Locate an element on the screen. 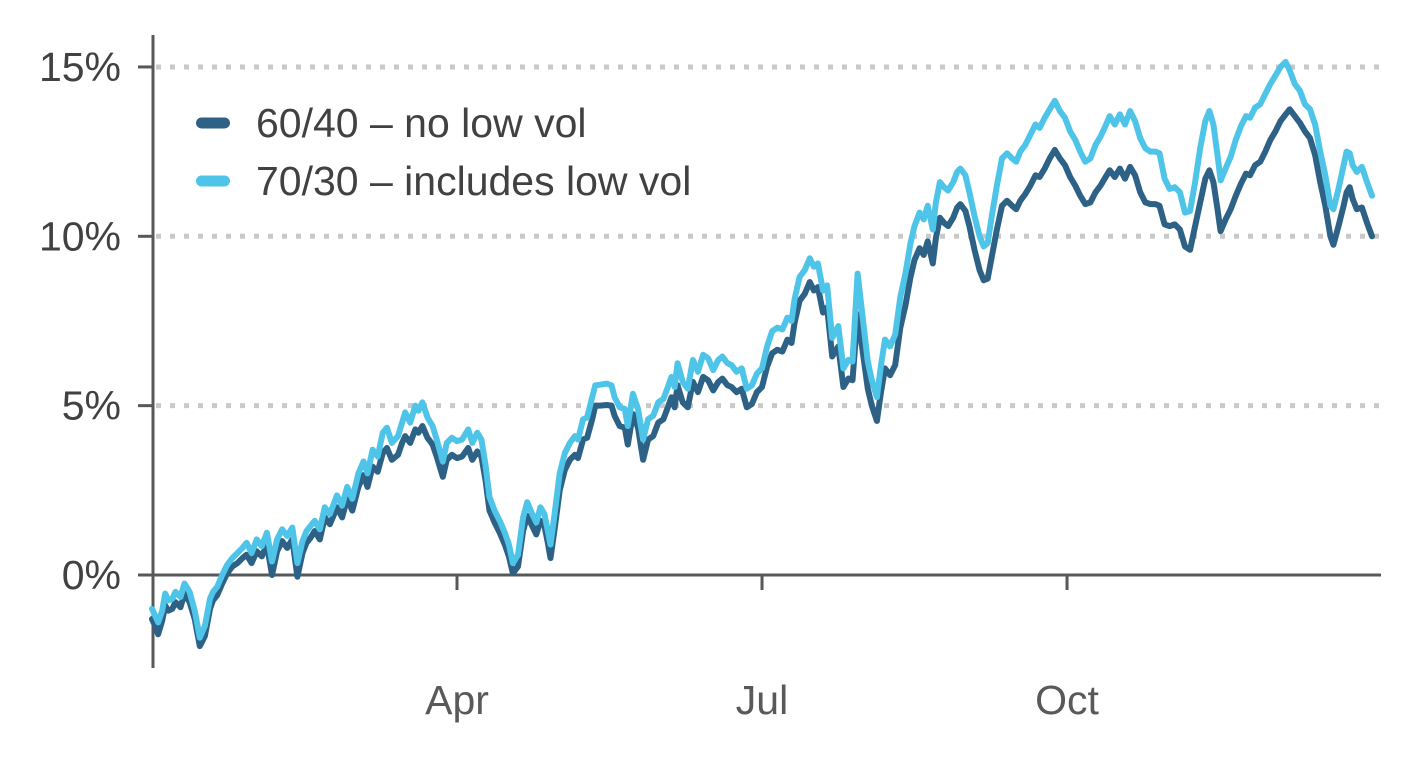 The image size is (1407, 762). legend-label: 70/30 – includes low vol is located at coordinates (473, 181).